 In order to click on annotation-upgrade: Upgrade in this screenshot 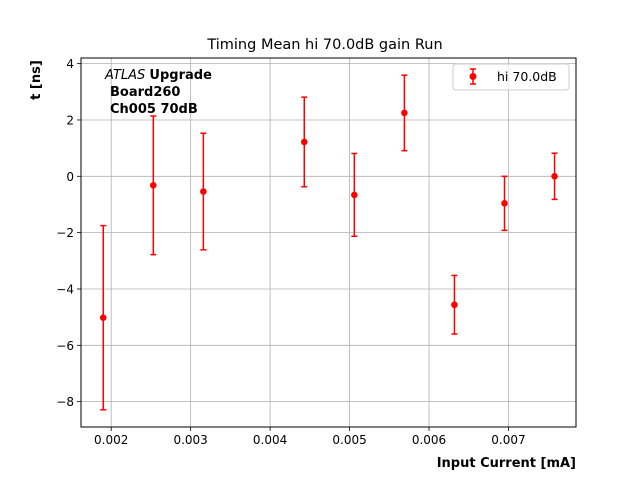, I will do `click(180, 75)`.